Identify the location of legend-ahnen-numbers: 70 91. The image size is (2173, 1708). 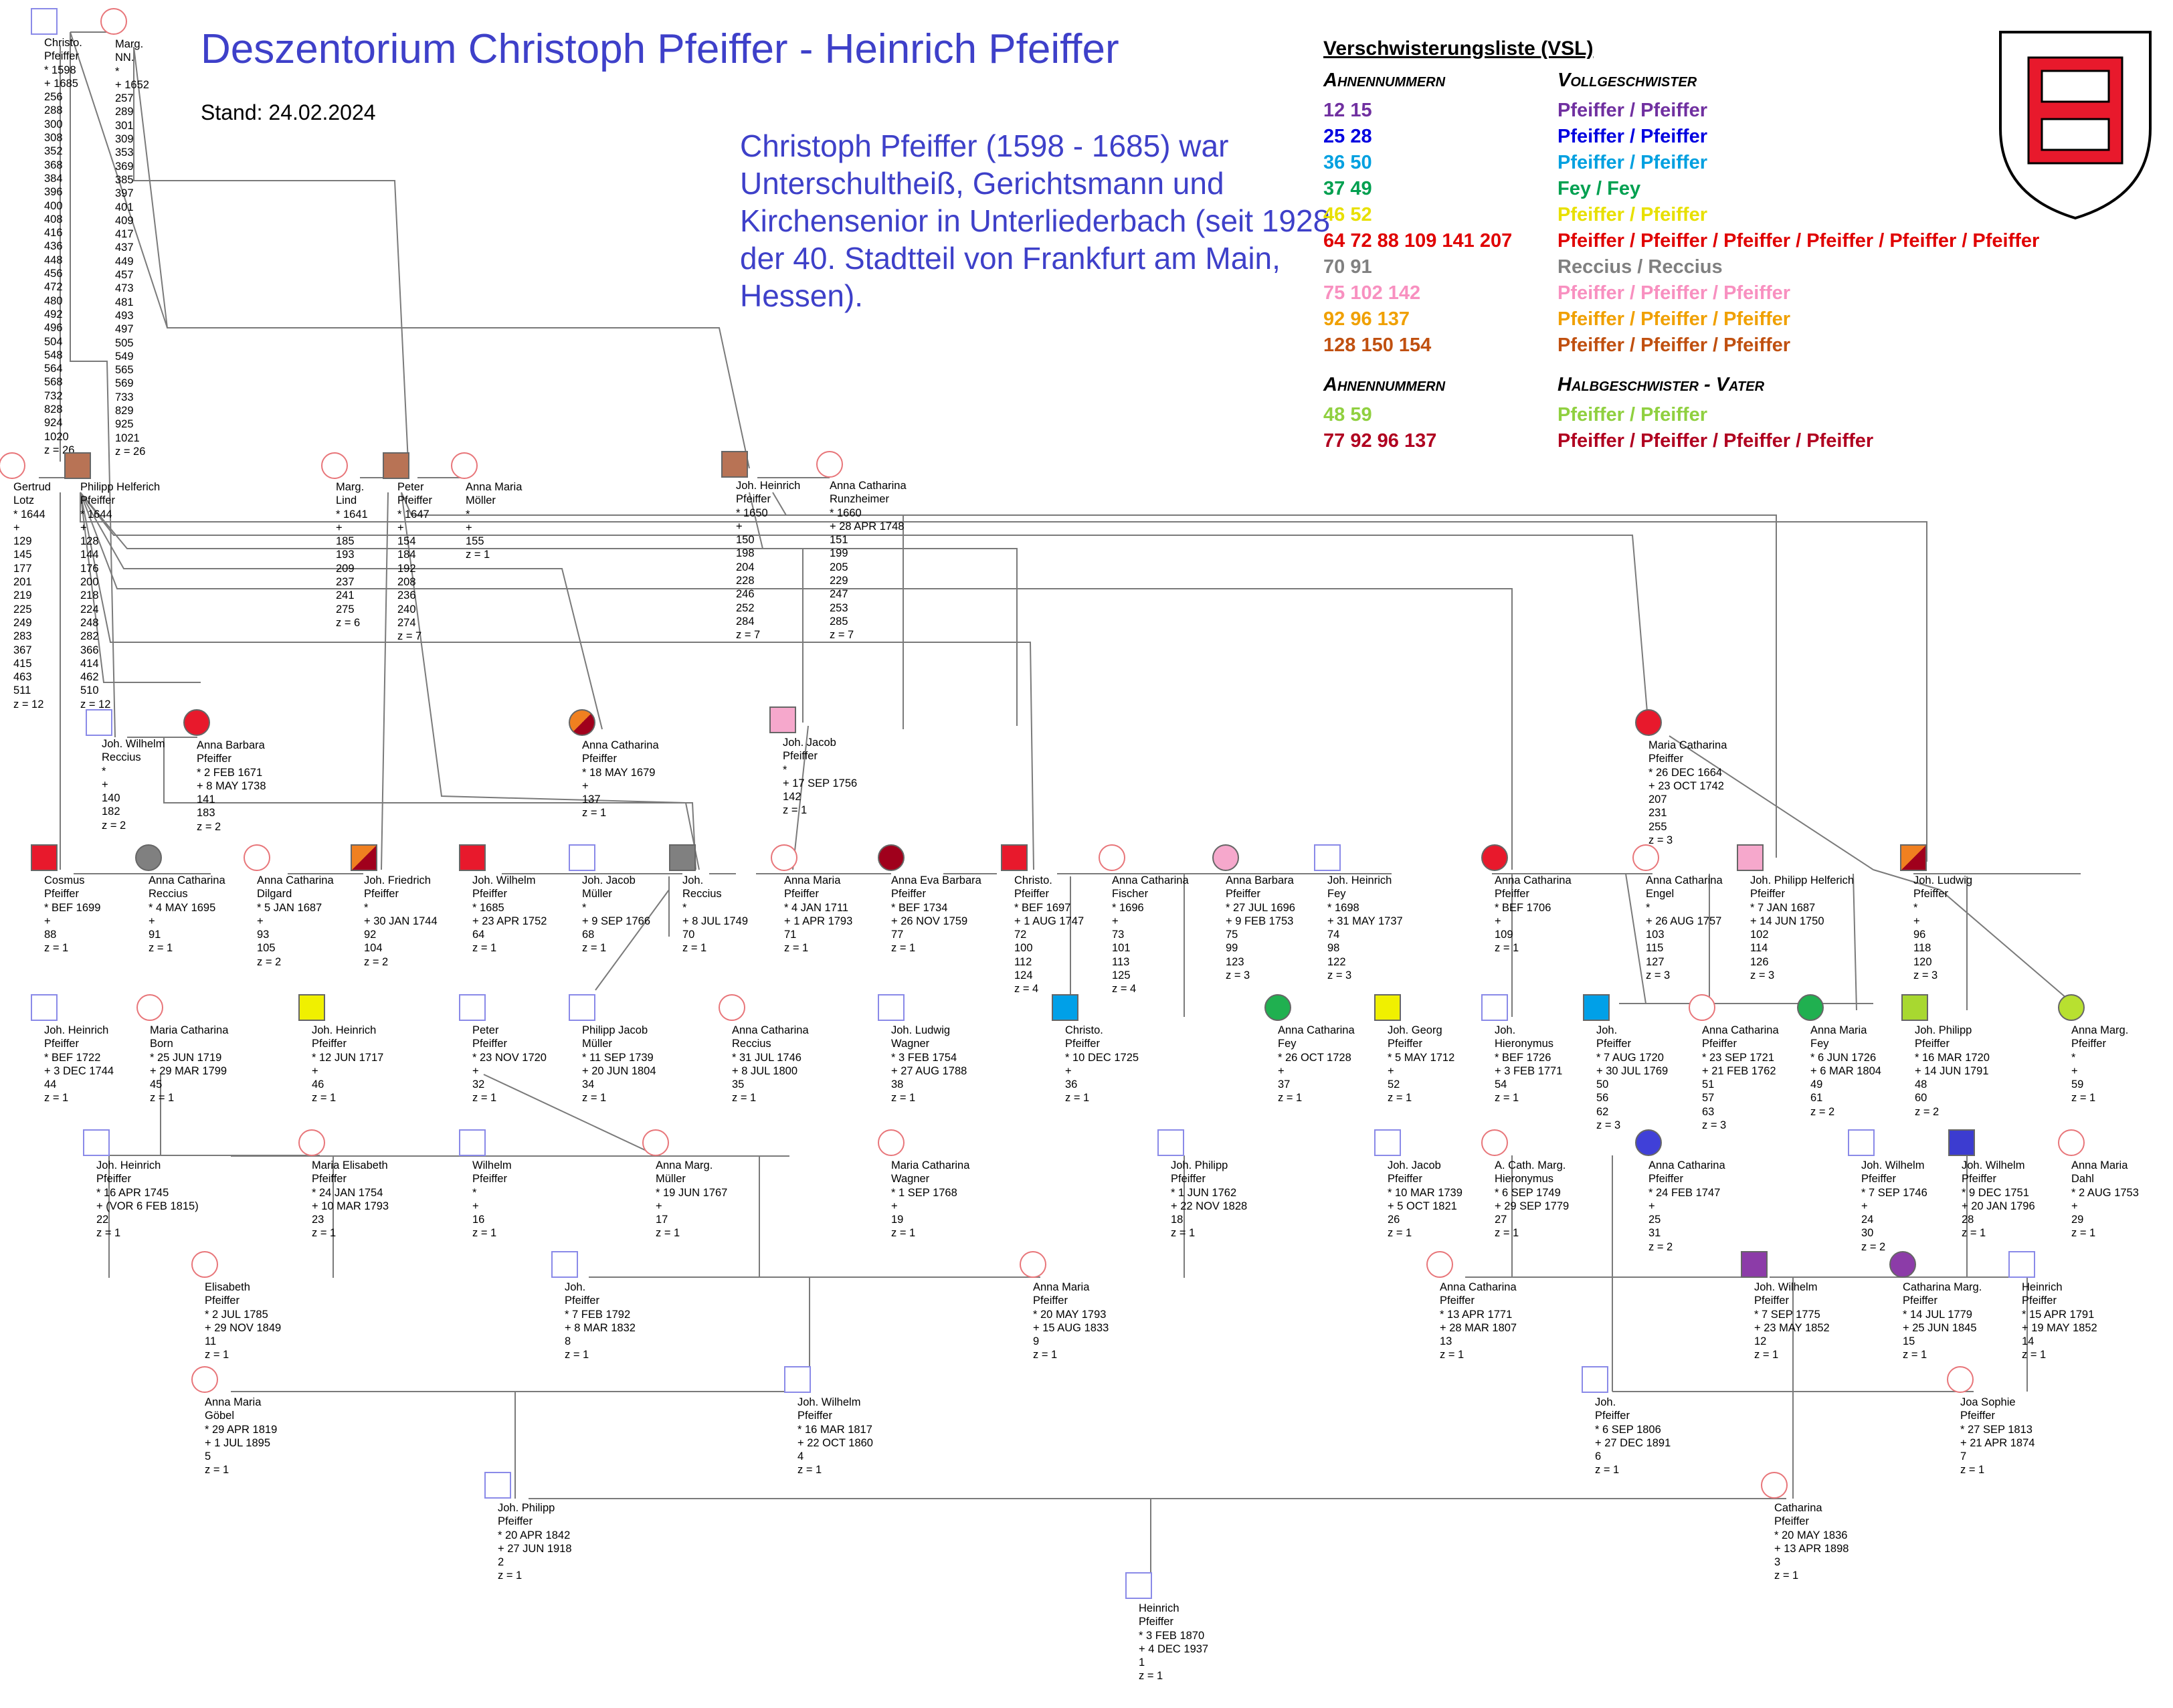
(1347, 267).